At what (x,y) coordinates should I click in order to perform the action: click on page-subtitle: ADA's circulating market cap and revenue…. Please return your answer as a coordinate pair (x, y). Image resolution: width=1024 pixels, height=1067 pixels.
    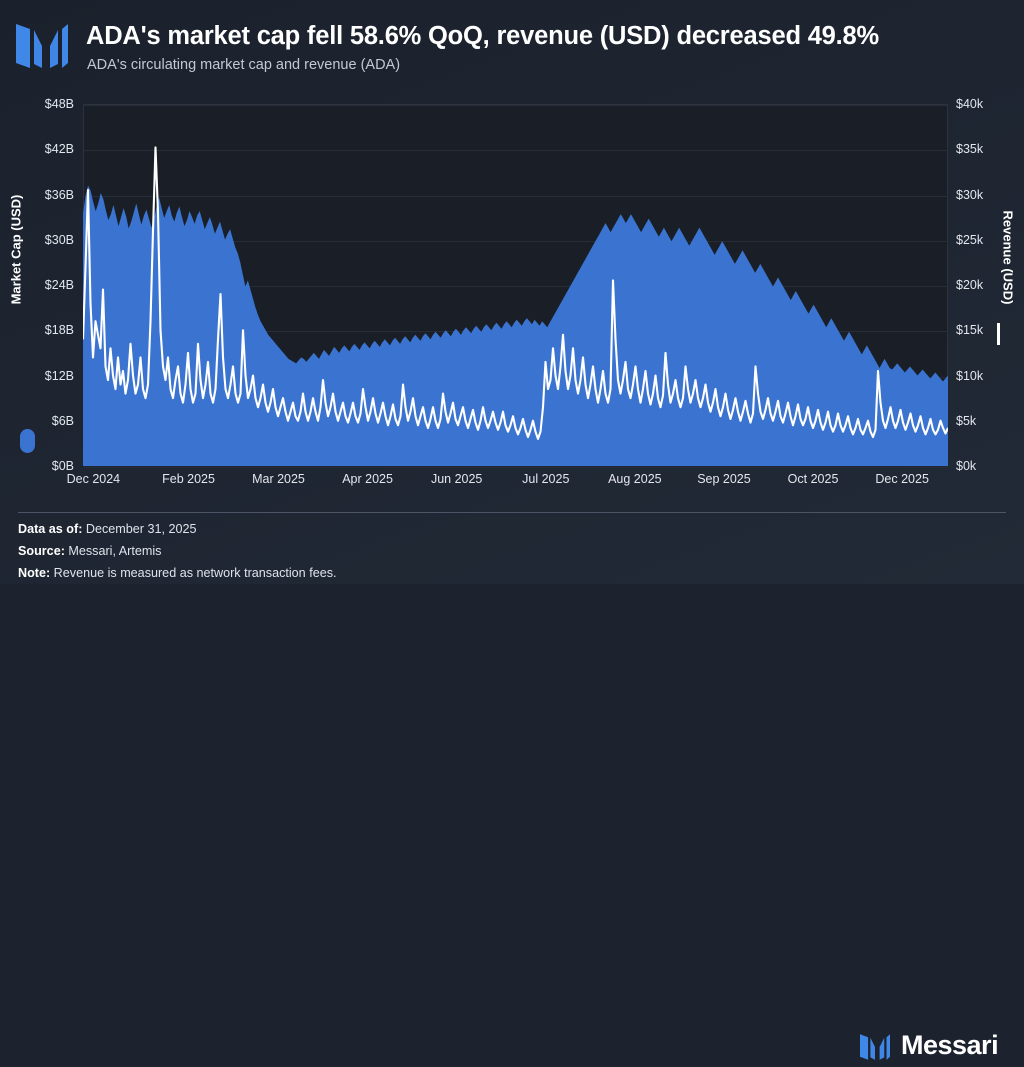
    Looking at the image, I should click on (244, 65).